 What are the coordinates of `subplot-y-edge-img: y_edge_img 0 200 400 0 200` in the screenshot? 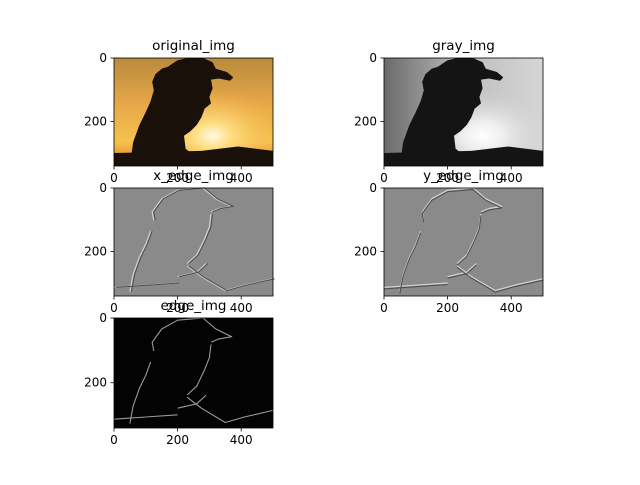 It's located at (449, 241).